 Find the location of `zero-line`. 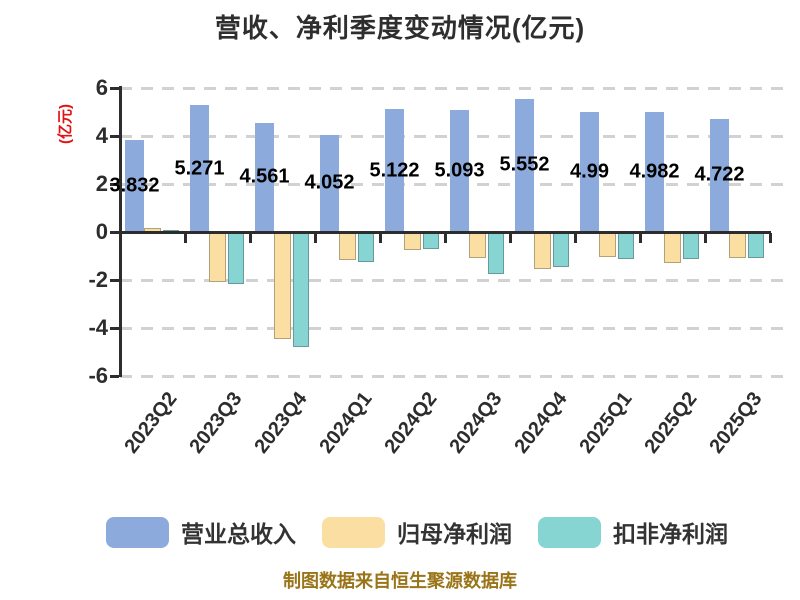

zero-line is located at coordinates (445, 232).